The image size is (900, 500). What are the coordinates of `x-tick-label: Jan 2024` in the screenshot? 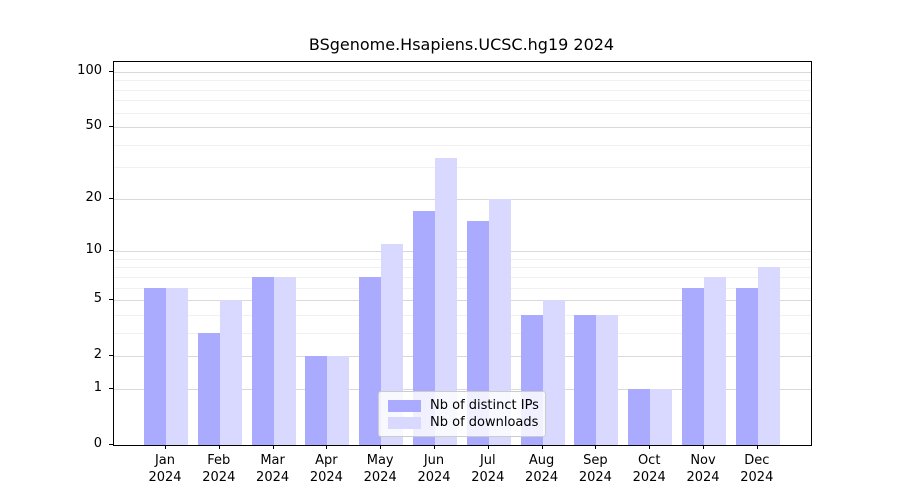 It's located at (165, 469).